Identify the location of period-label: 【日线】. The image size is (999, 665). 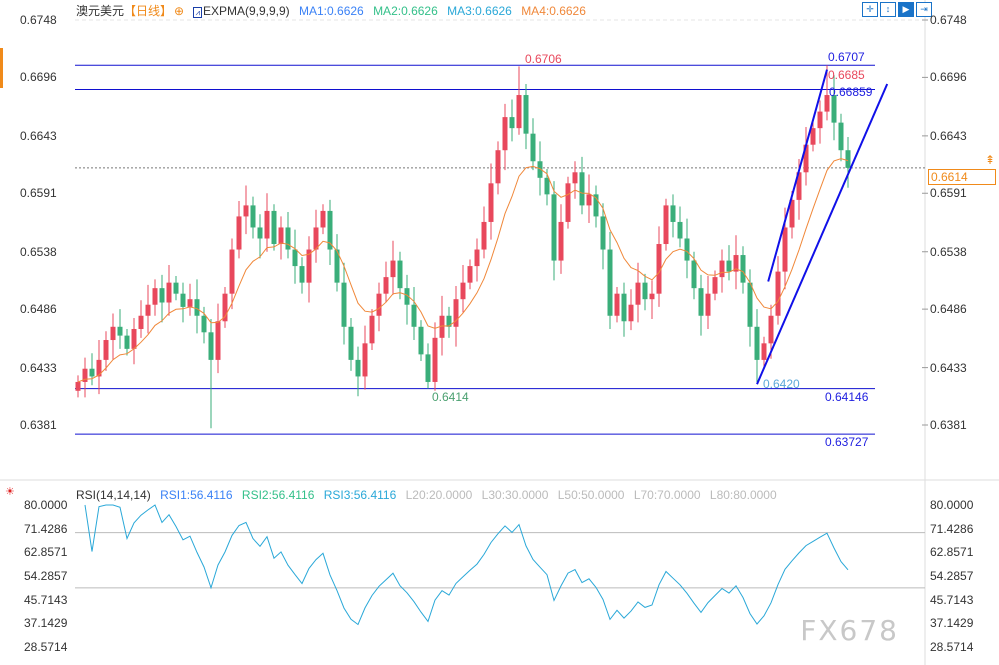
(148, 11).